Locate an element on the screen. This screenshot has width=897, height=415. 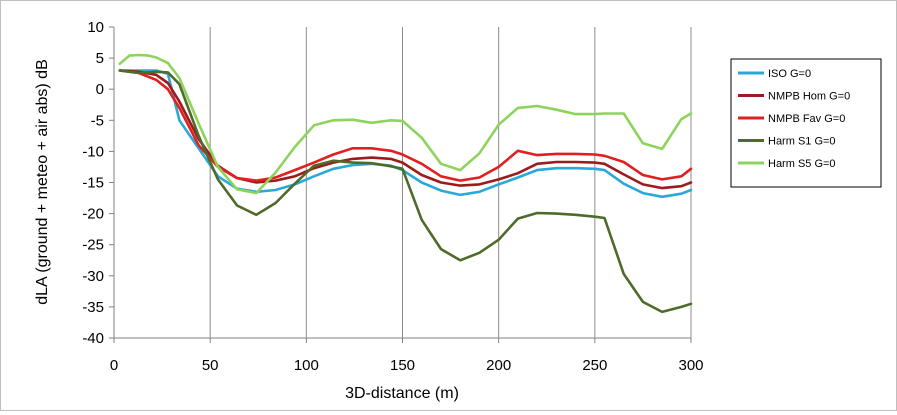
legend-label-1: ISO G=0 is located at coordinates (789, 74).